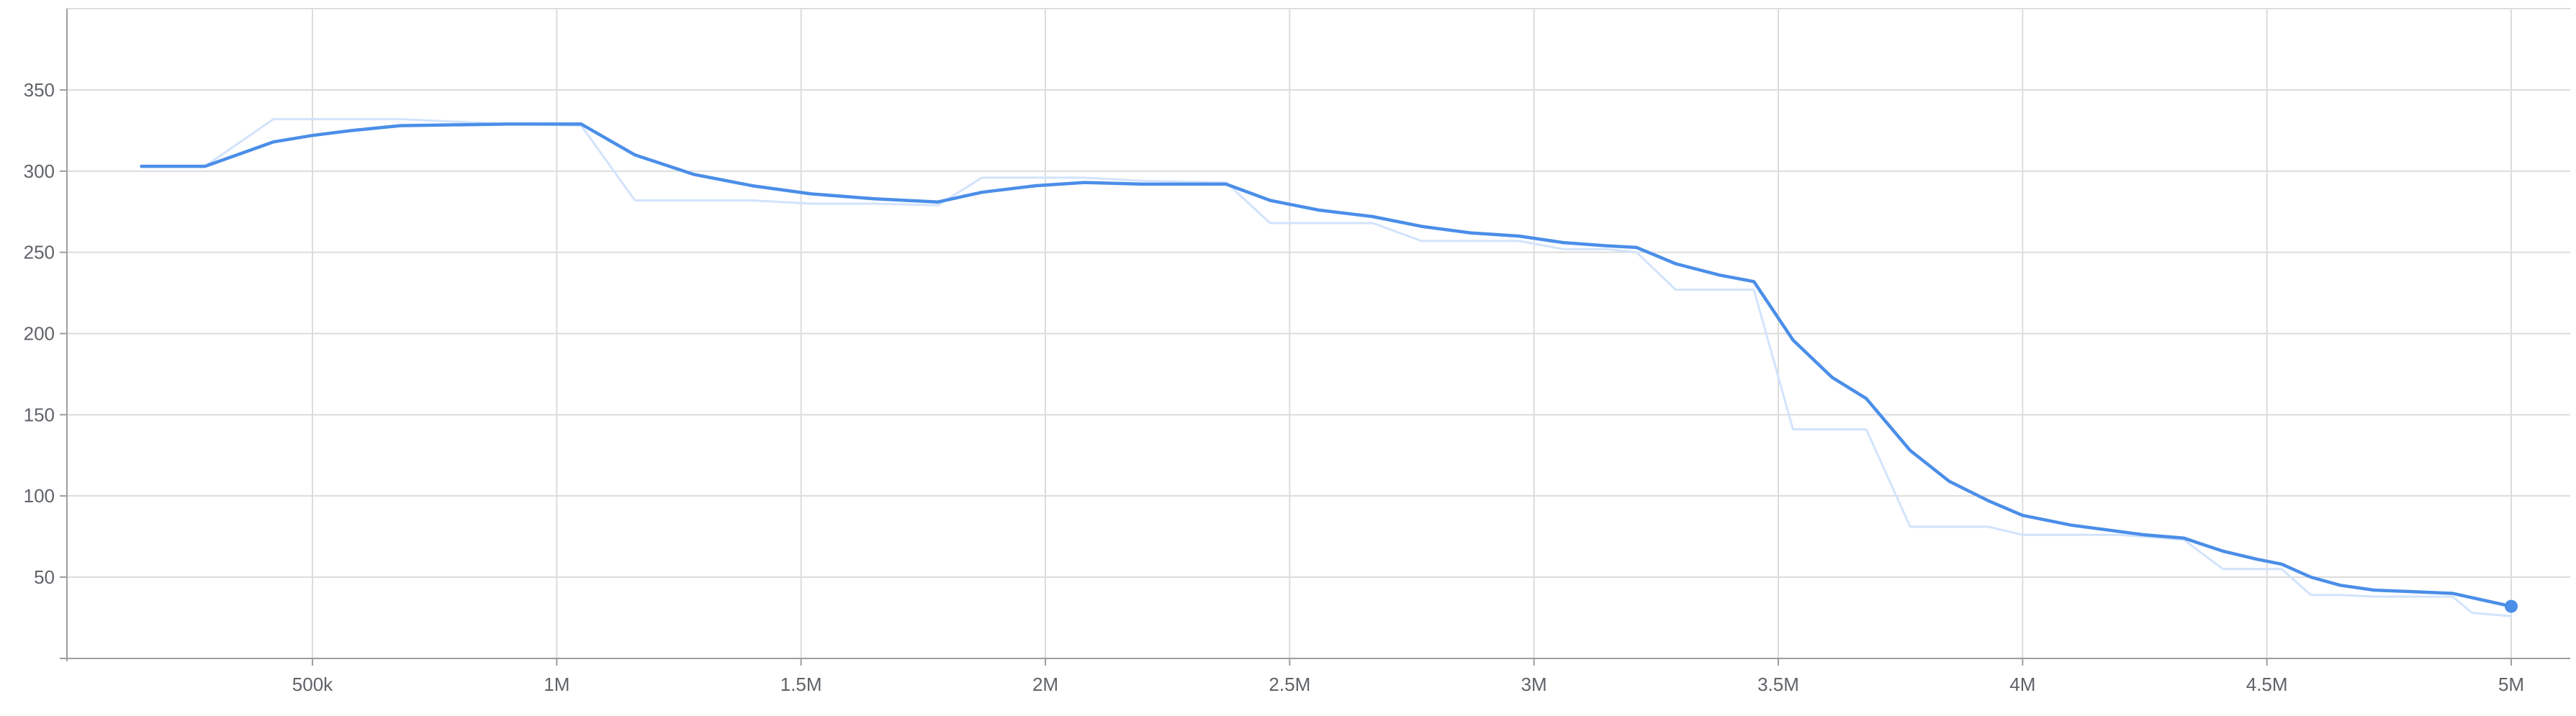 This screenshot has height=716, width=2576. Describe the element at coordinates (39, 496) in the screenshot. I see `y-tick-label: 100` at that location.